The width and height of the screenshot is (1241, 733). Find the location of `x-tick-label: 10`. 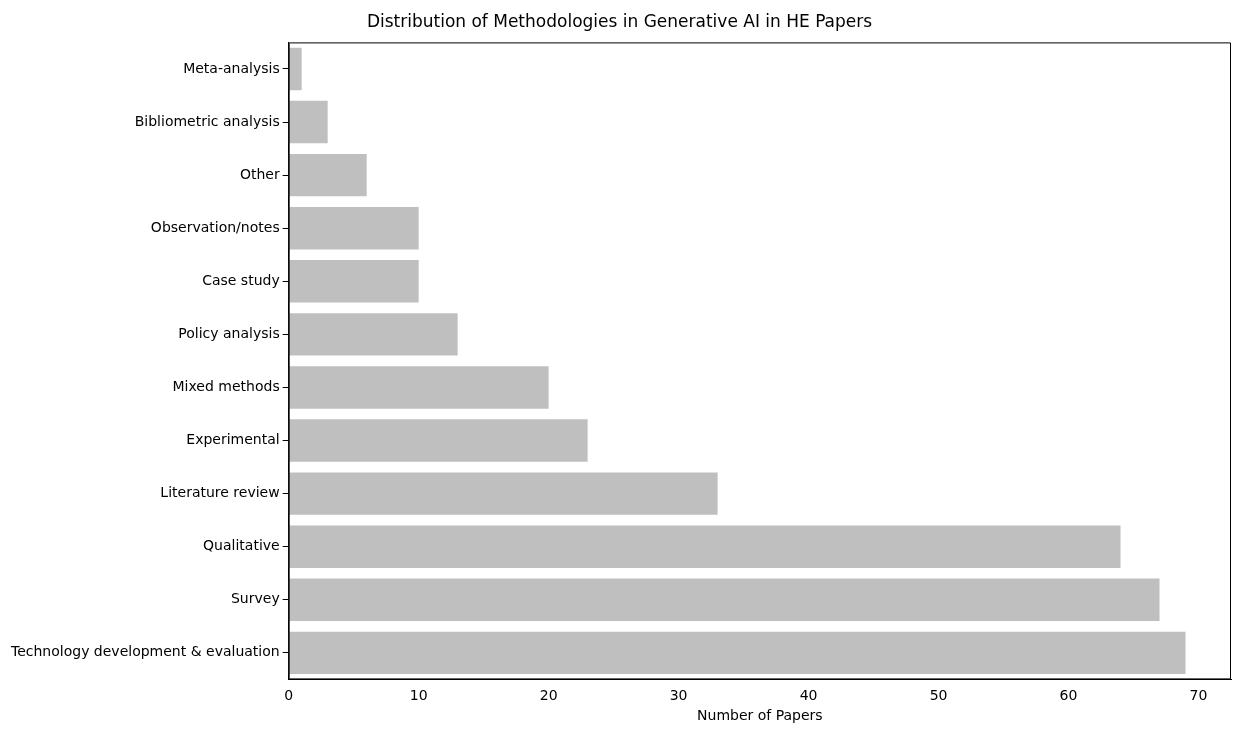

x-tick-label: 10 is located at coordinates (418, 695).